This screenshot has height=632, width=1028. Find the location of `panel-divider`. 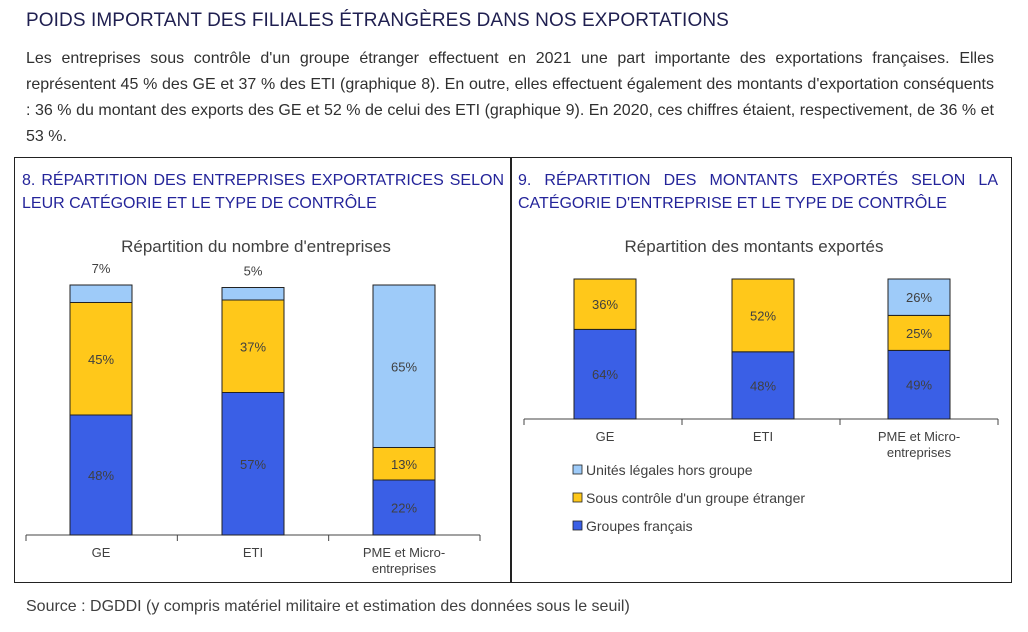

panel-divider is located at coordinates (511, 370).